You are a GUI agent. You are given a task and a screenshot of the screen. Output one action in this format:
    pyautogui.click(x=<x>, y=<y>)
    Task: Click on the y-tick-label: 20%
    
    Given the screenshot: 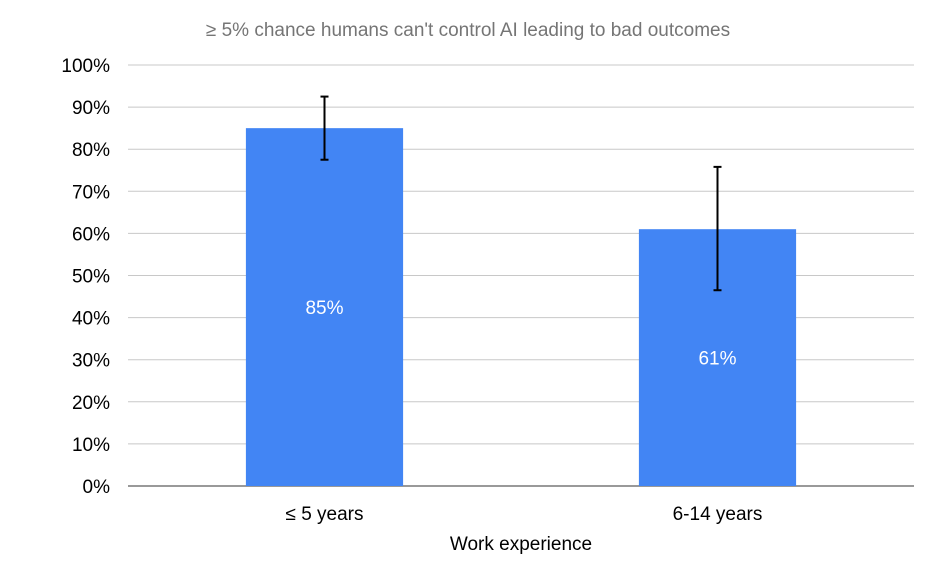 What is the action you would take?
    pyautogui.click(x=91, y=403)
    